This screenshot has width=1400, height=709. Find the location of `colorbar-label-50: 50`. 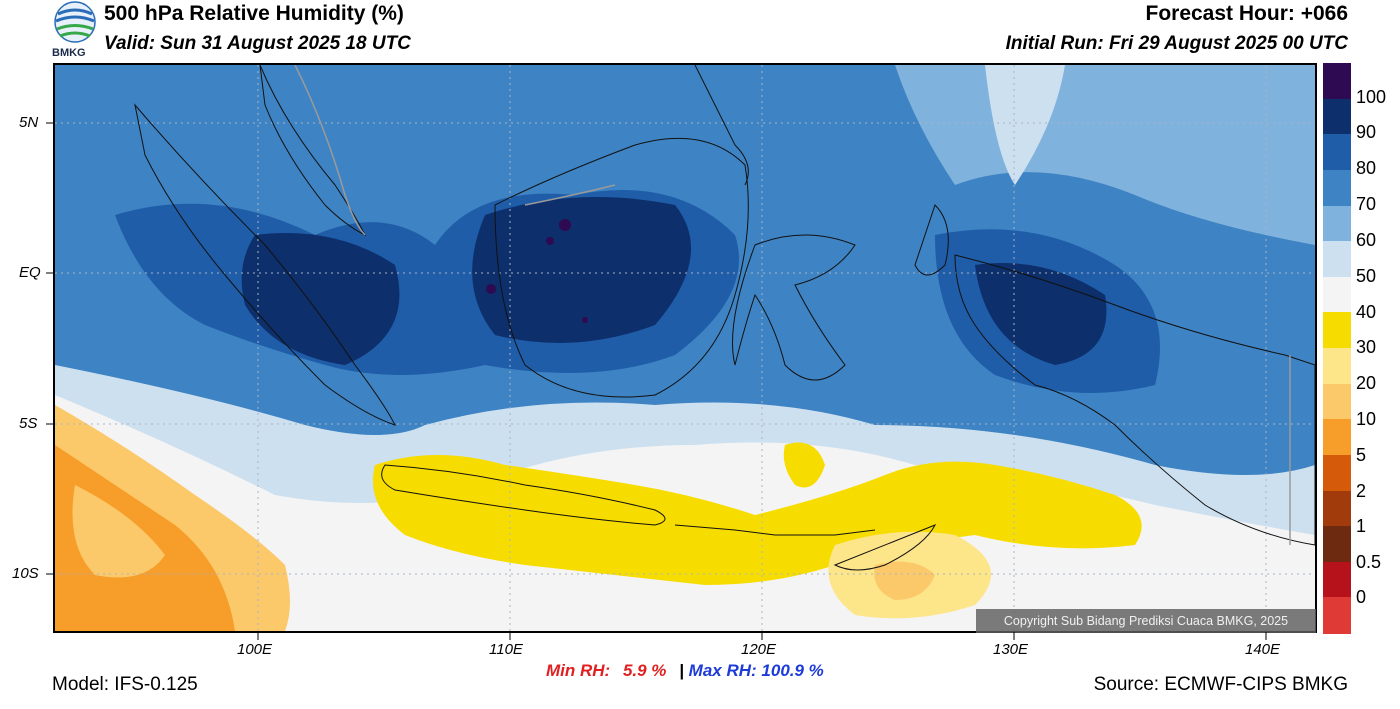

colorbar-label-50: 50 is located at coordinates (1366, 276).